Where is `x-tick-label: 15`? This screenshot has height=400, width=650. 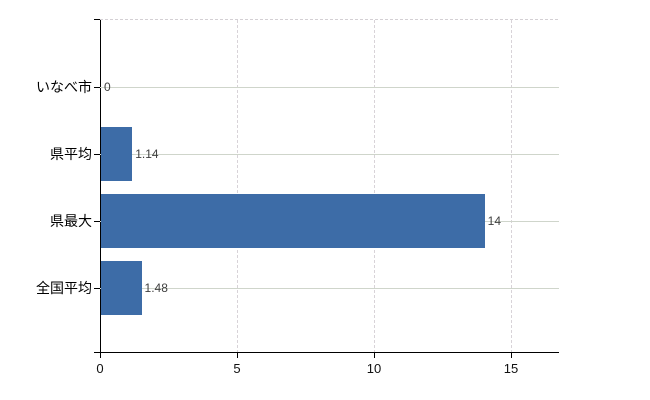
x-tick-label: 15 is located at coordinates (511, 368).